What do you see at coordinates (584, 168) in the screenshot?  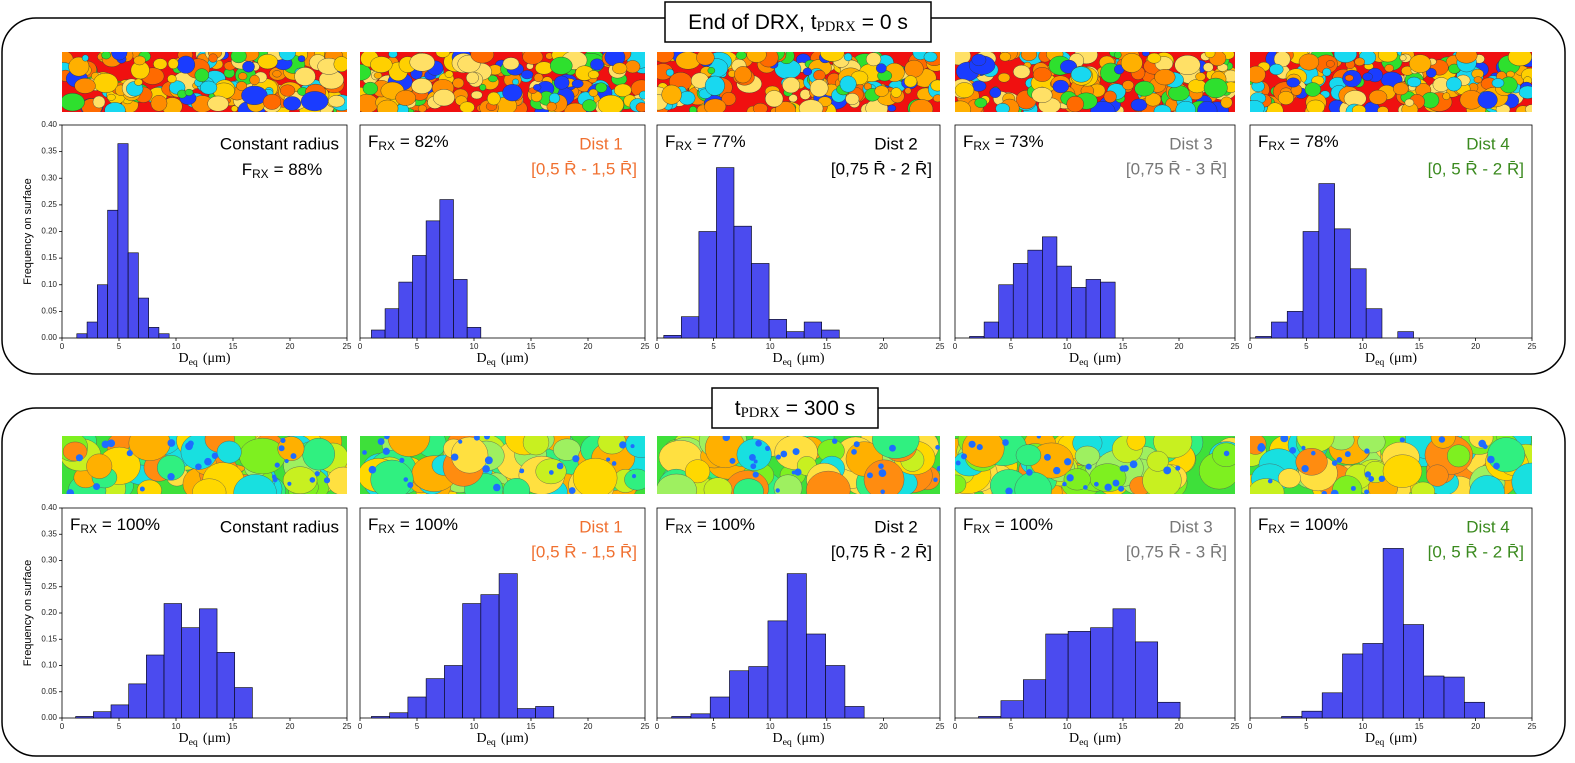 I see `annotation-range: [0,5 R̄ - 1,5 R̄]` at bounding box center [584, 168].